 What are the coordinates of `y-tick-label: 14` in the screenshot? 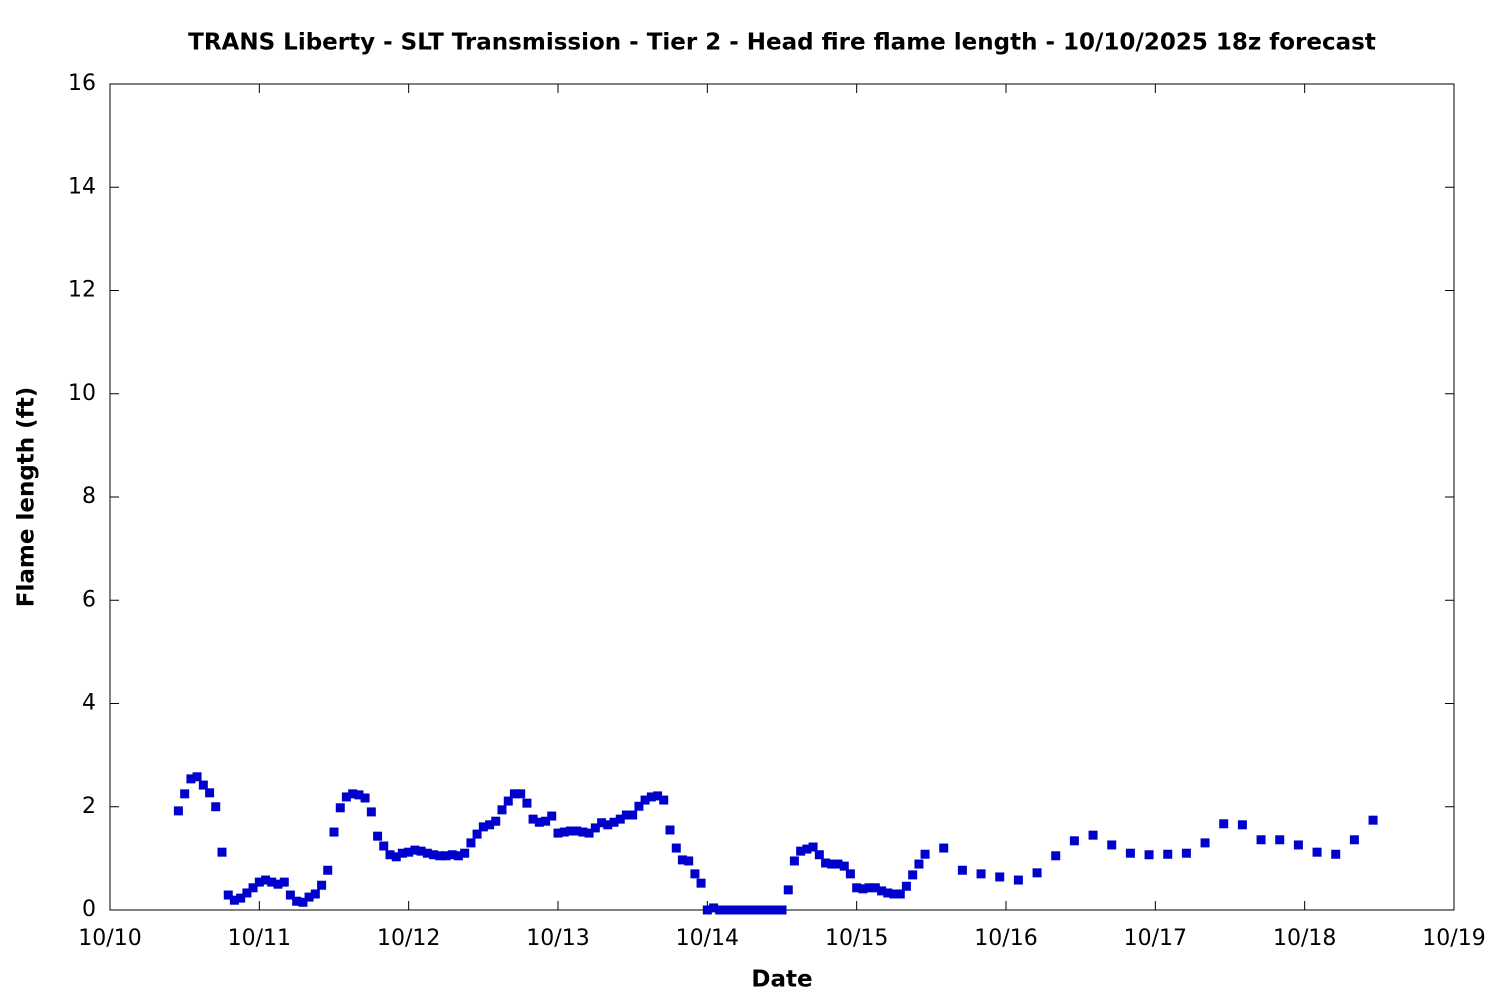 It's located at (82, 186).